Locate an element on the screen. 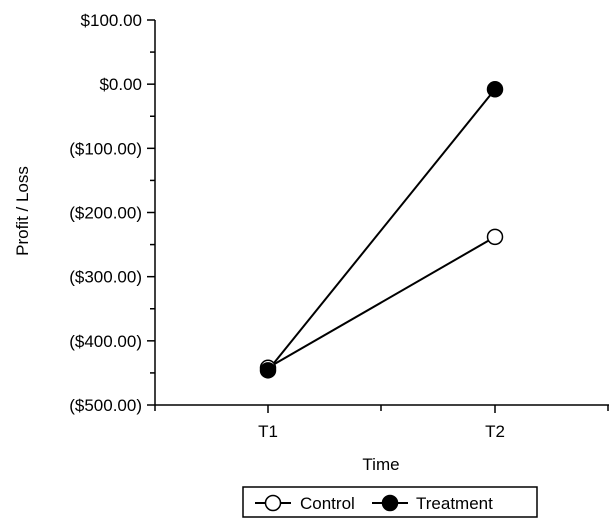 Image resolution: width=609 pixels, height=518 pixels. x-tick-label: T2 is located at coordinates (495, 431).